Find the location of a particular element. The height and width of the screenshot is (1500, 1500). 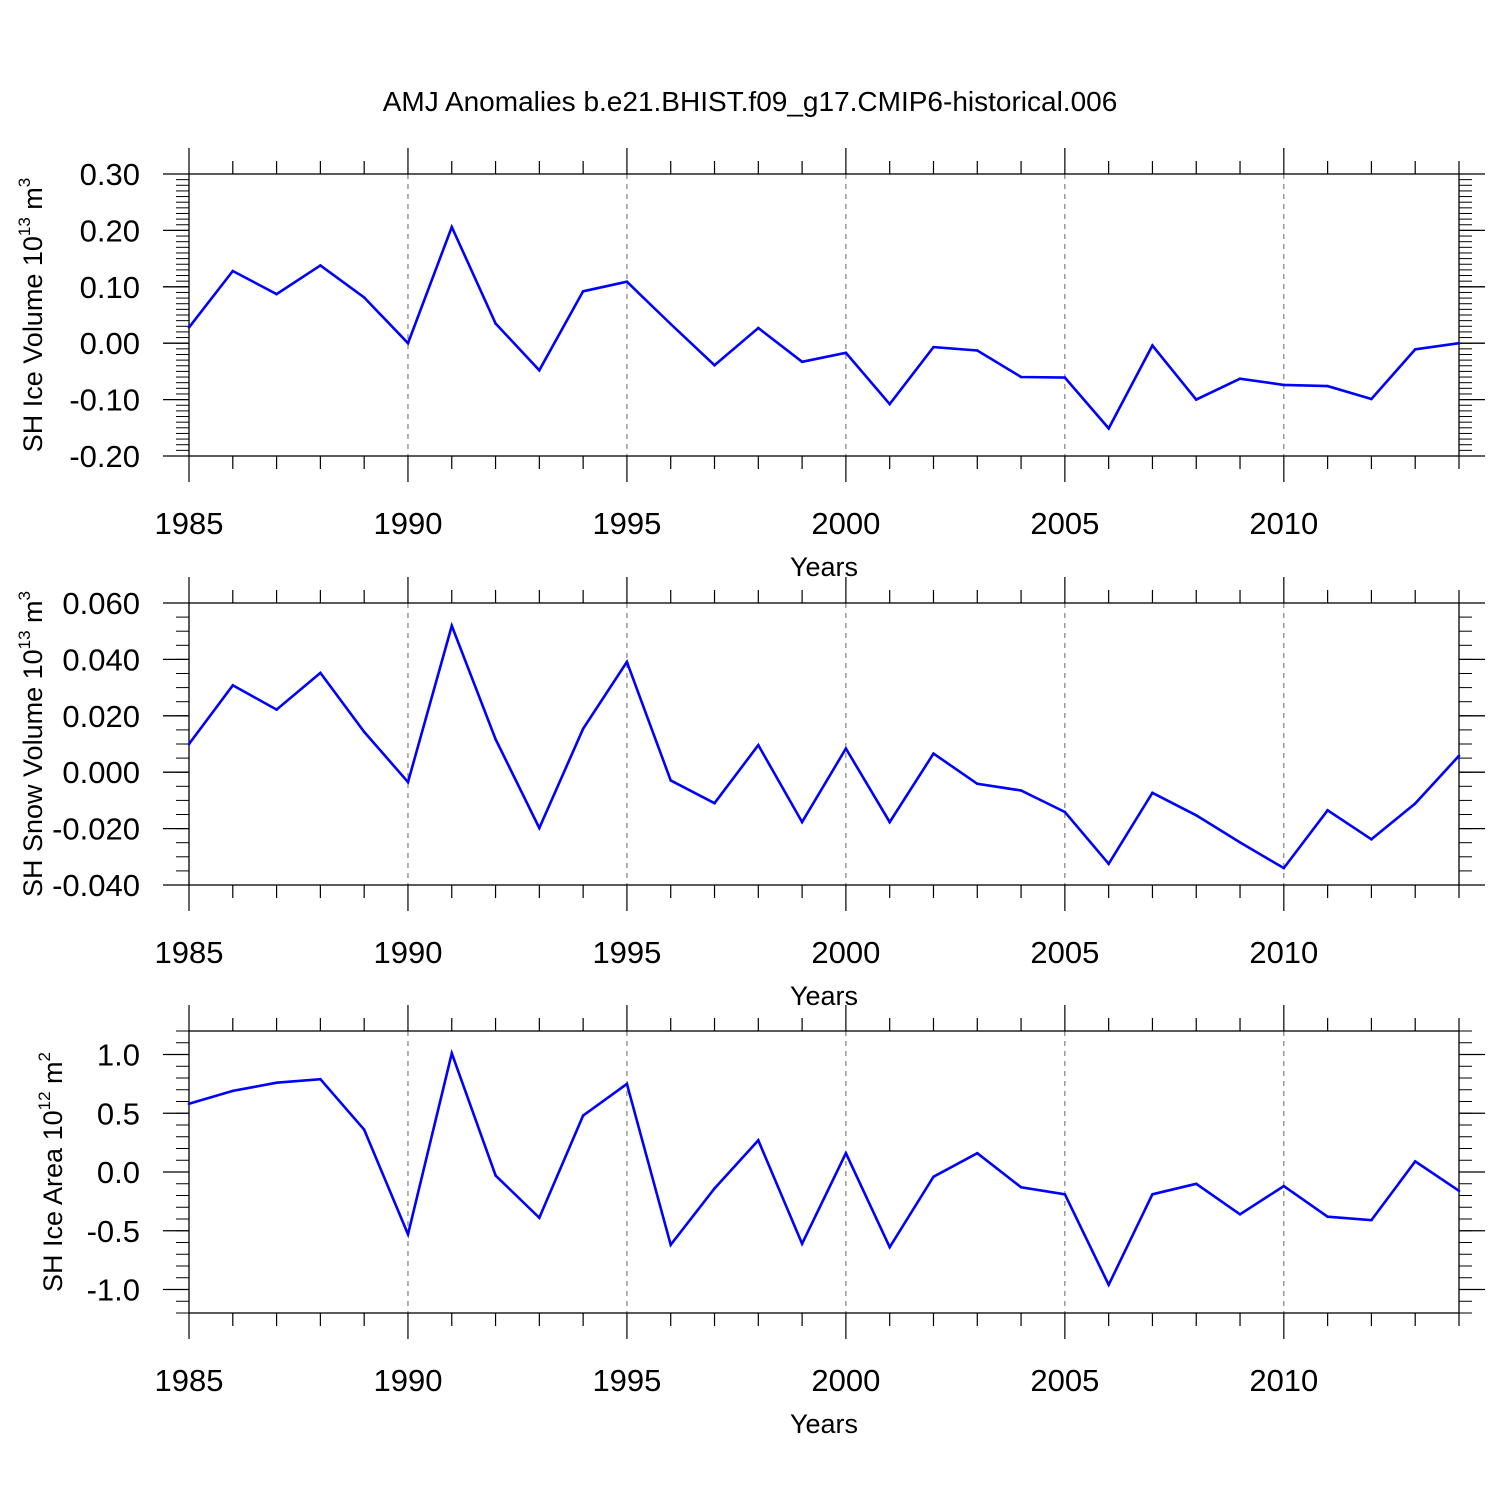

y-tick-label: -0.5 is located at coordinates (113, 1231).